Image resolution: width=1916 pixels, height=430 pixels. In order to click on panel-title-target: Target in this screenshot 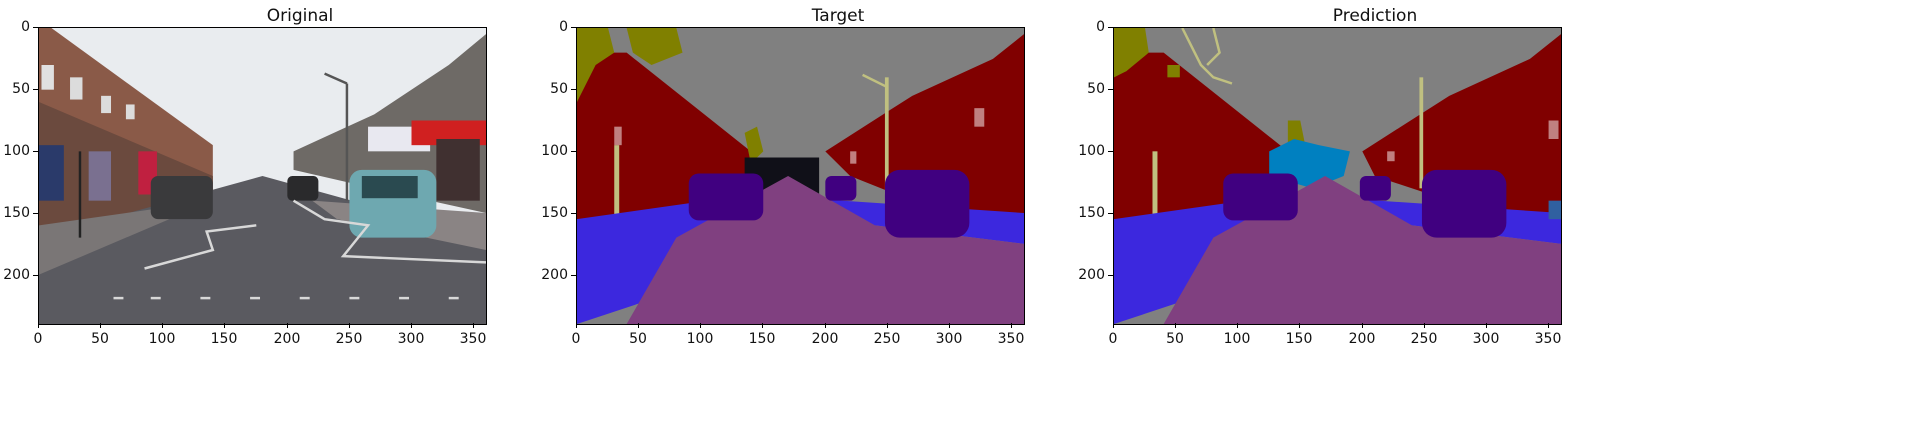, I will do `click(838, 16)`.